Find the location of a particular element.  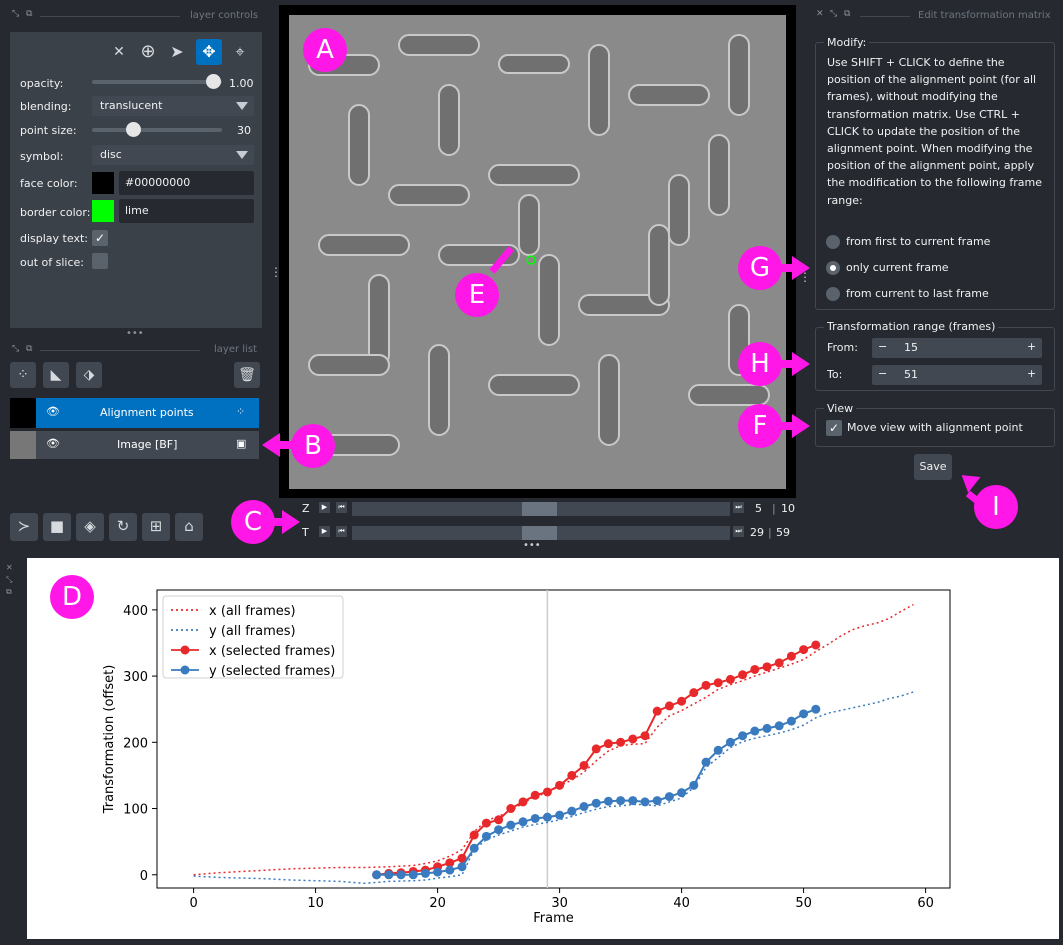

home-icon: ⌂ is located at coordinates (189, 527).